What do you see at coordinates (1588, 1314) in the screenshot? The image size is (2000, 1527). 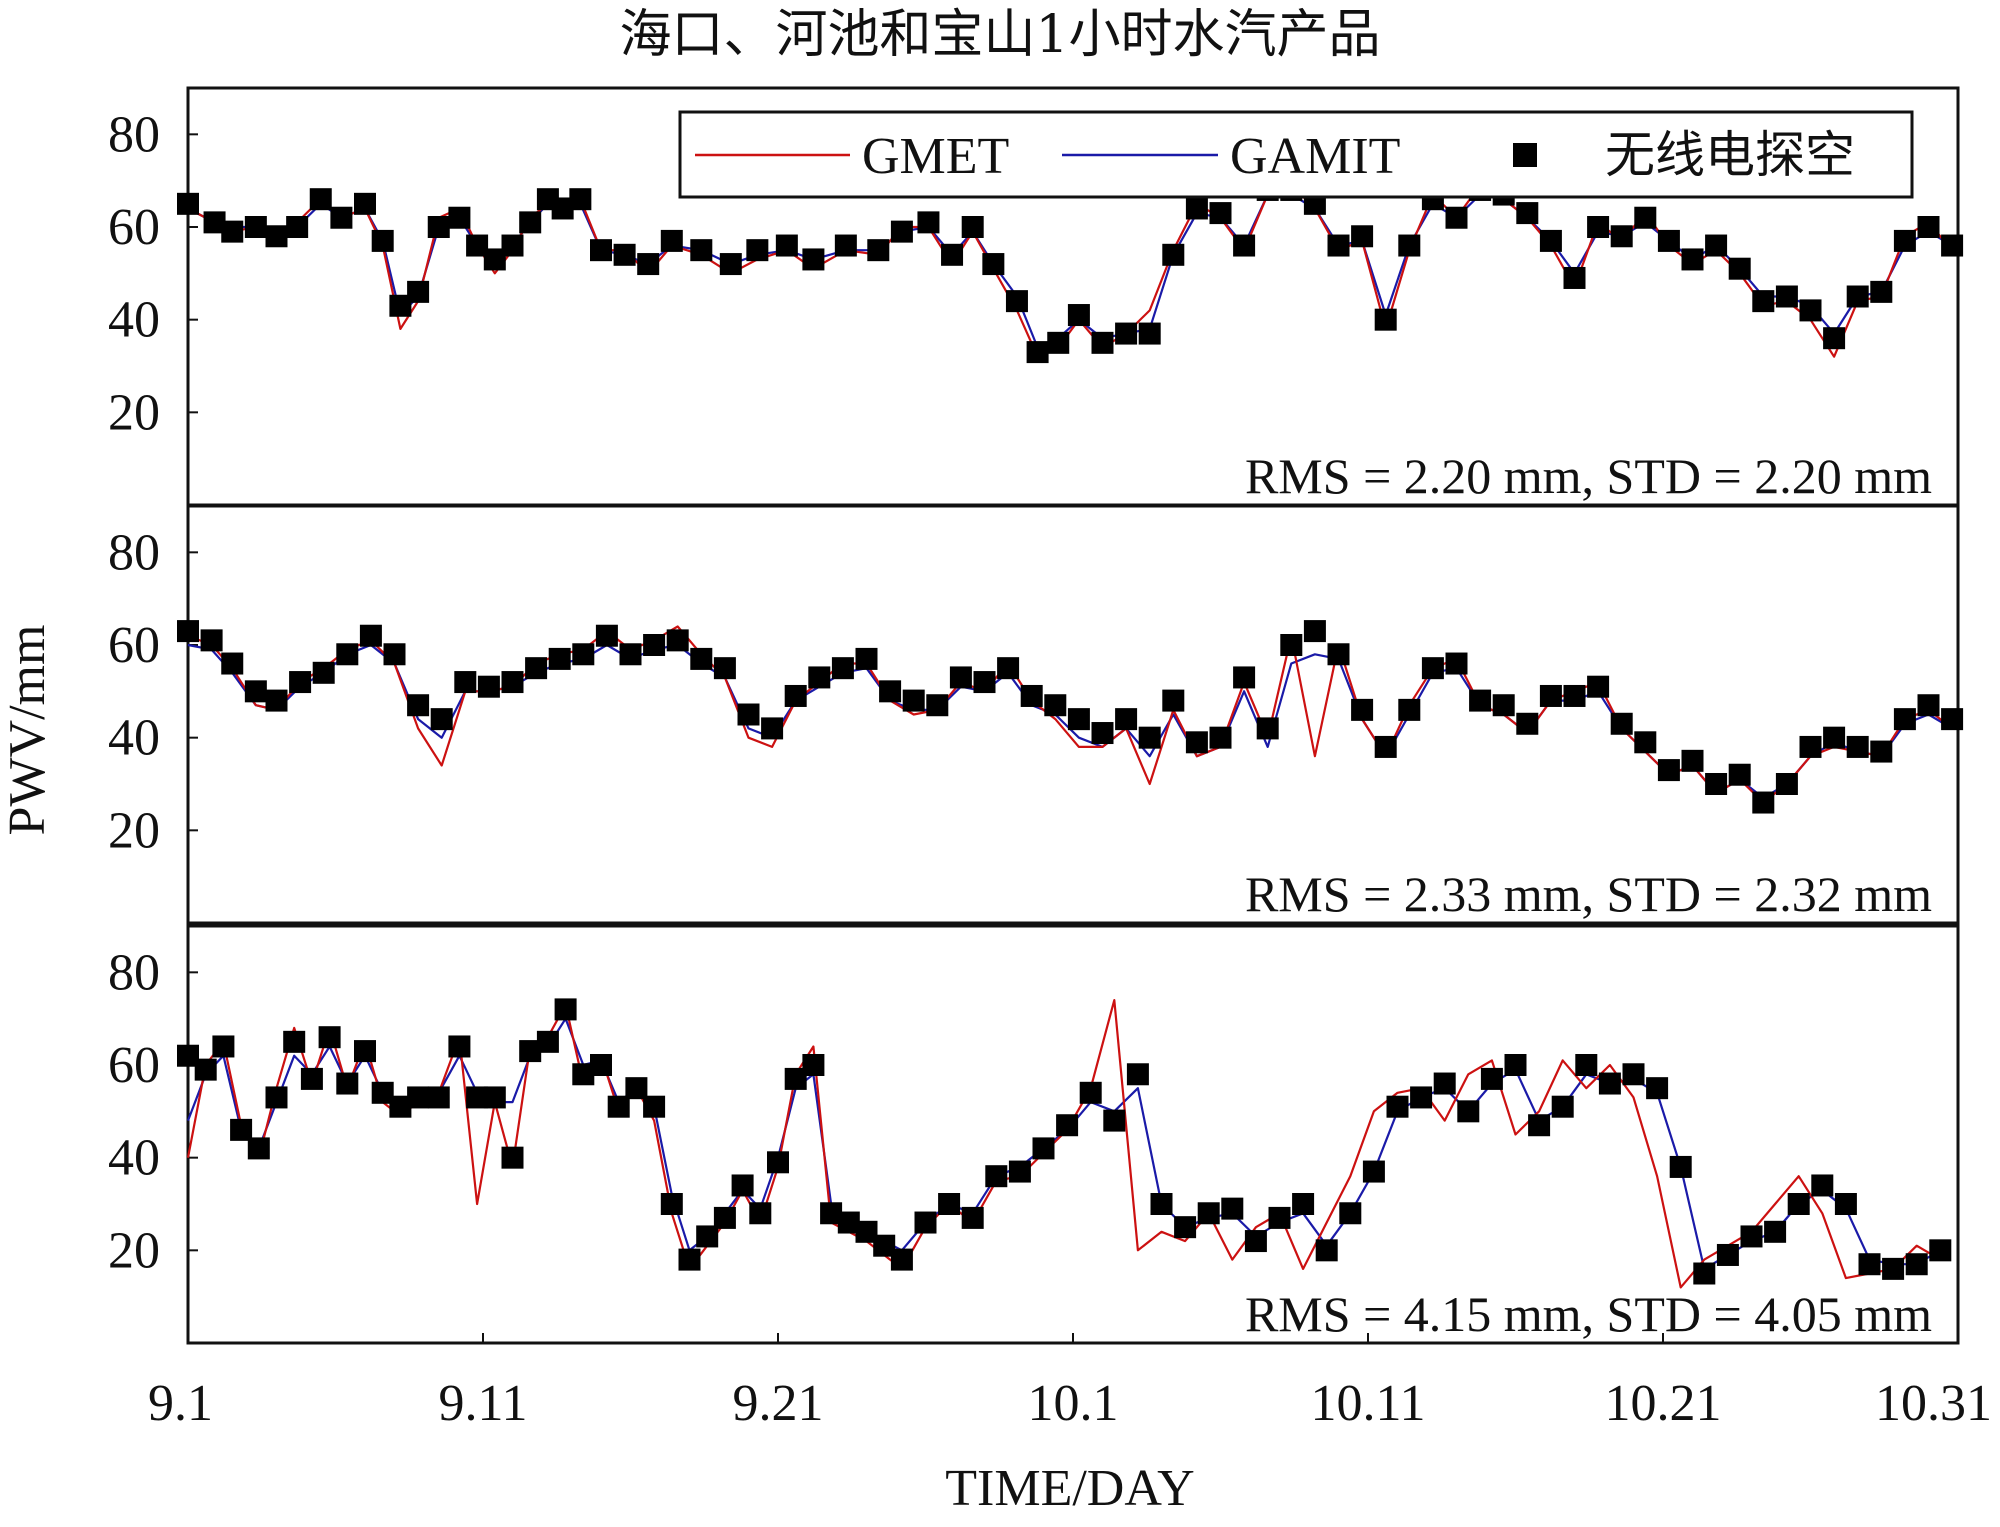 I see `stats-annotation: RMS = 4.15 mm, STD = 4.05 mm` at bounding box center [1588, 1314].